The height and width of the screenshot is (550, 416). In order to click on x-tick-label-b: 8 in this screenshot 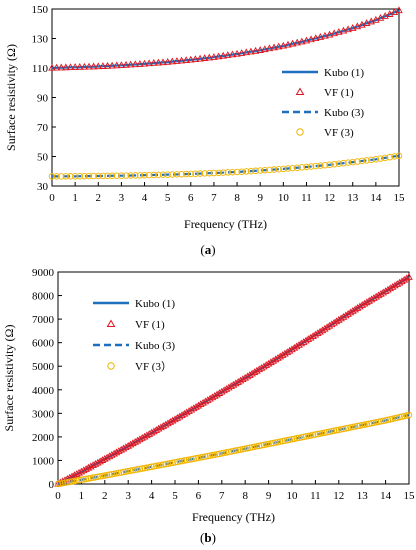, I will do `click(245, 496)`.